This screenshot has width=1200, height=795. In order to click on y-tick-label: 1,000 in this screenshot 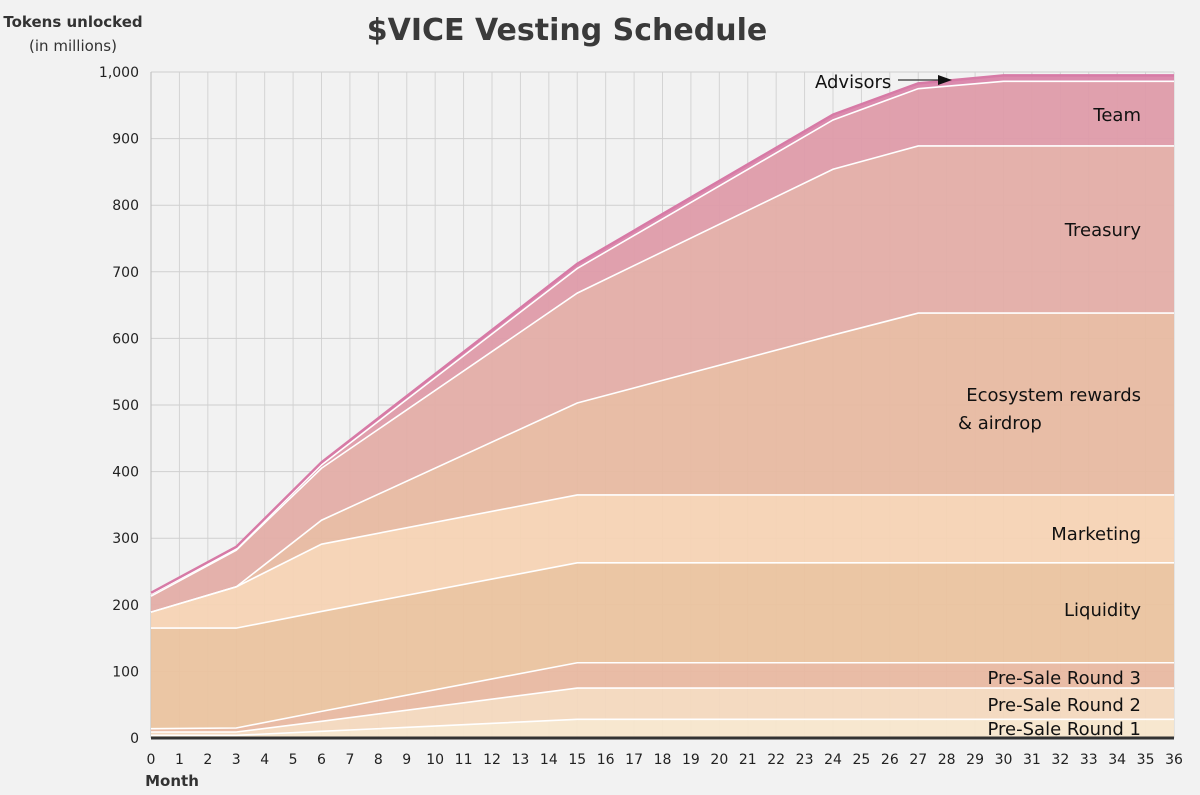, I will do `click(119, 73)`.